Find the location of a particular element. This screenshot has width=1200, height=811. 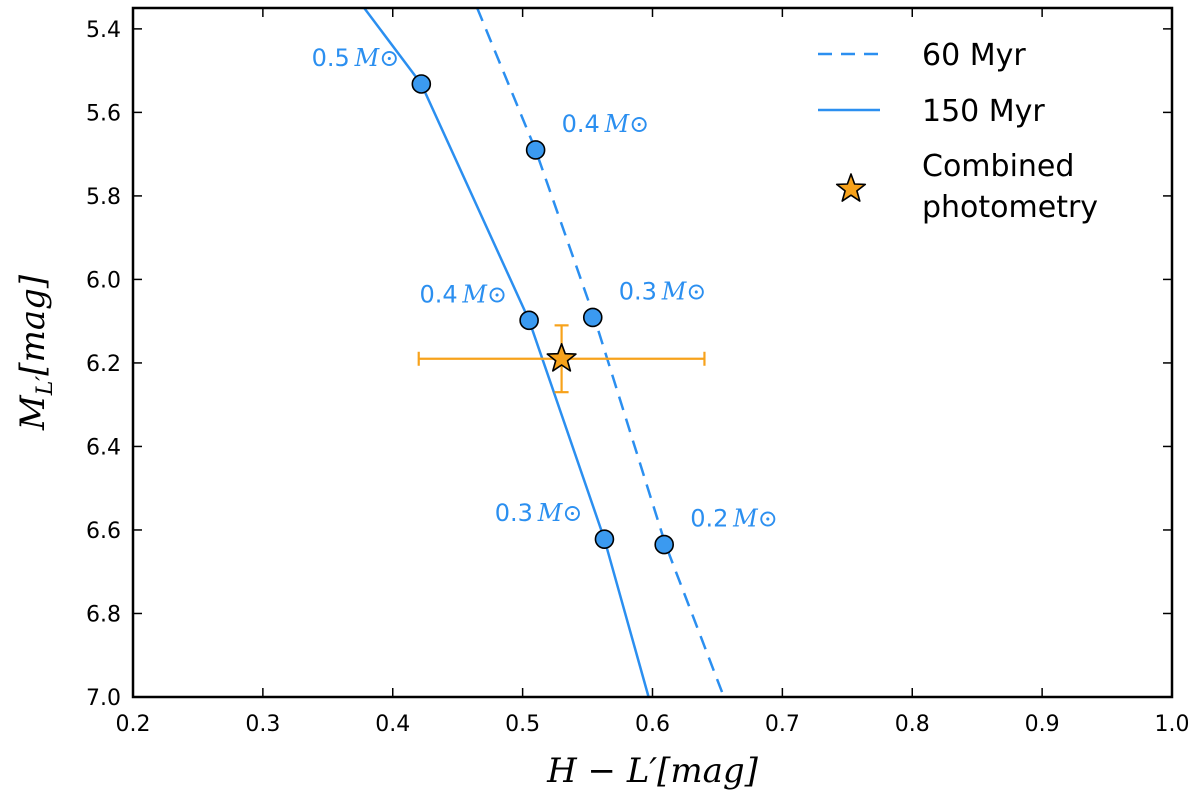

y-tick-label: 5.4 is located at coordinates (103, 30).